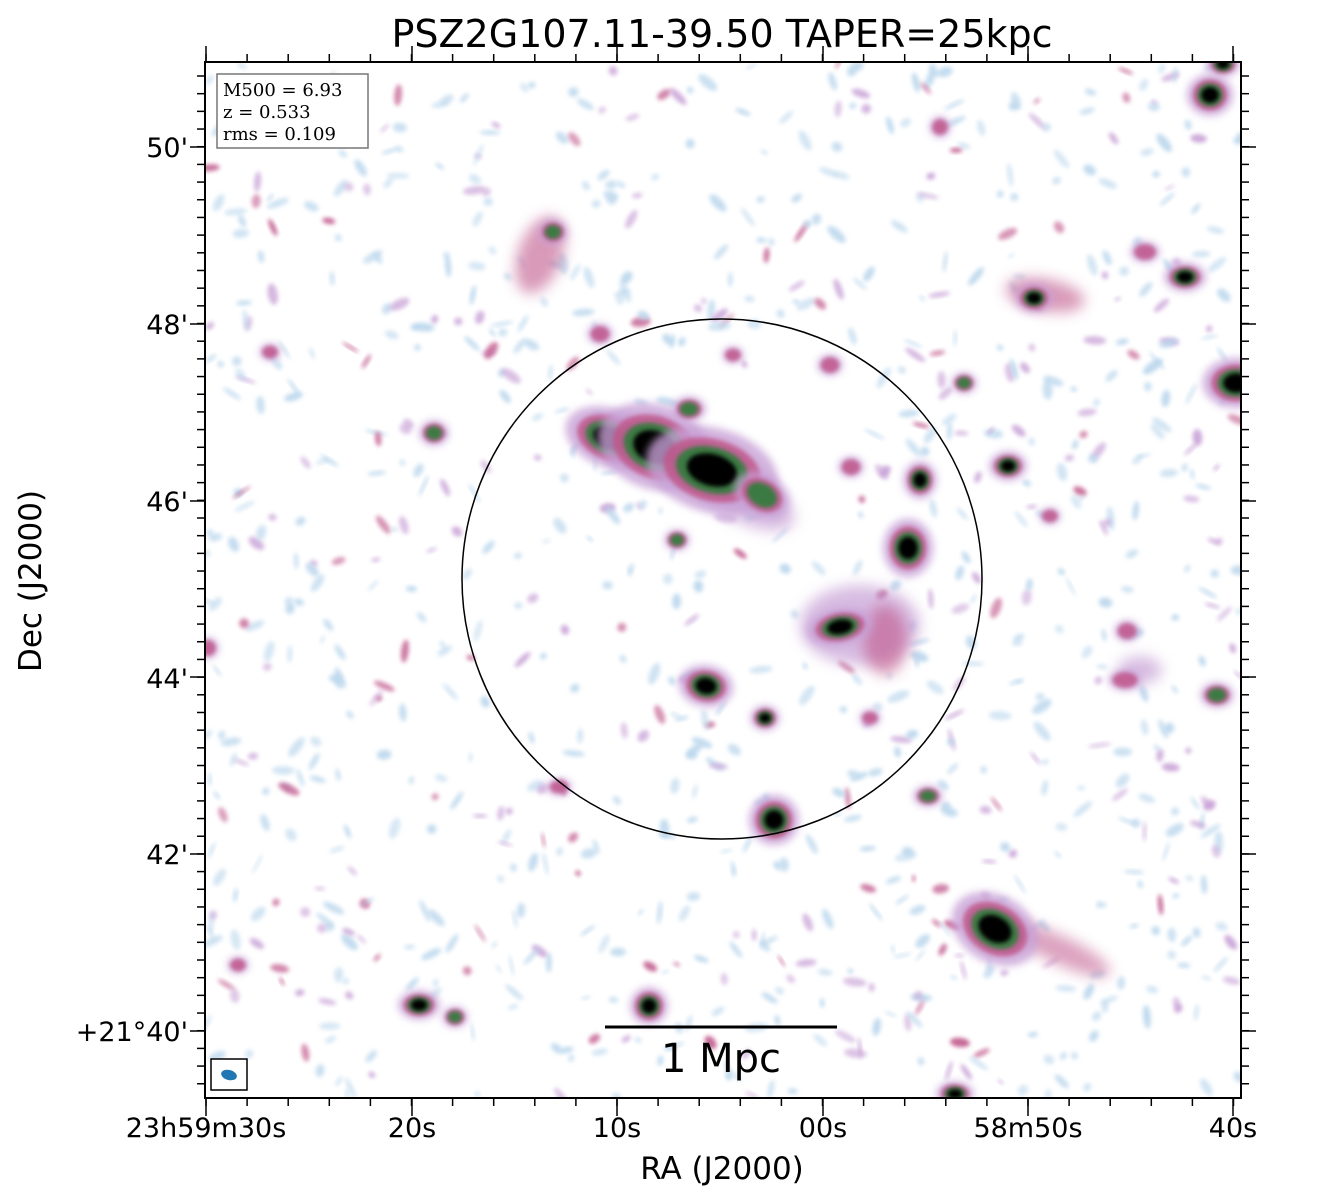 The width and height of the screenshot is (1321, 1200). Describe the element at coordinates (229, 1074) in the screenshot. I see `beam-indicator` at that location.